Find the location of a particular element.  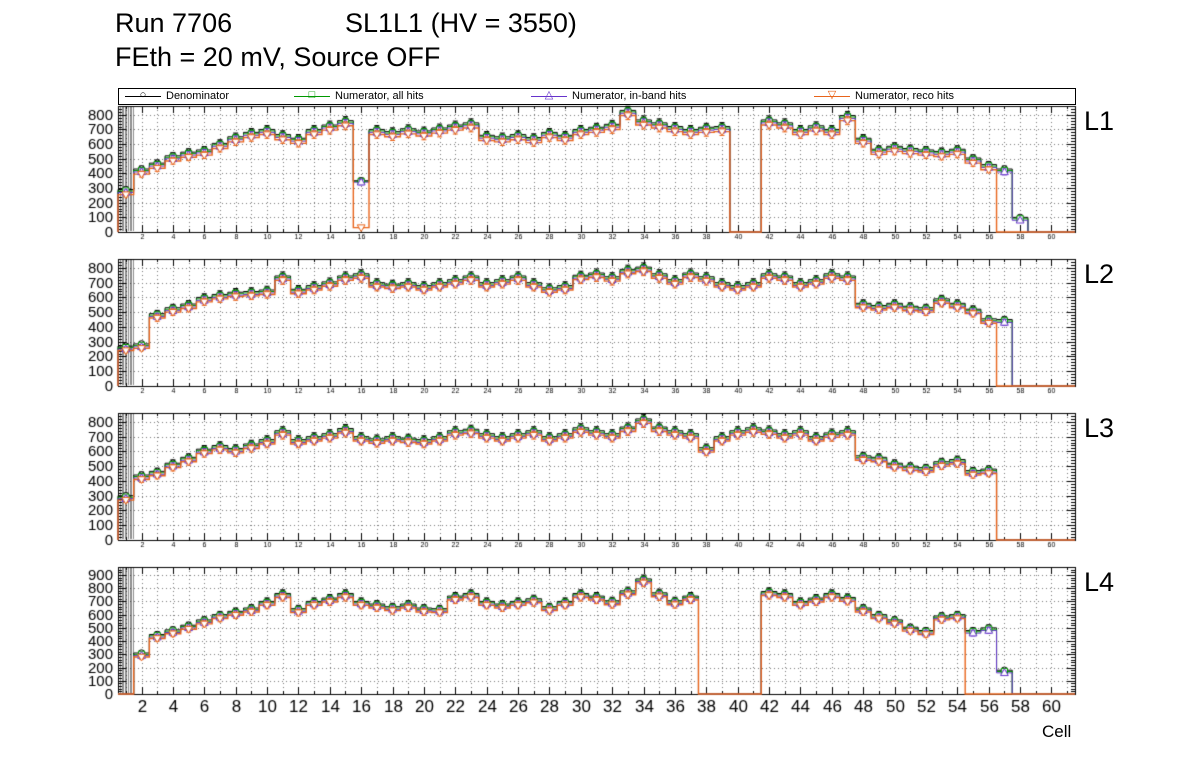

x-axis-title: Cell is located at coordinates (1057, 731).